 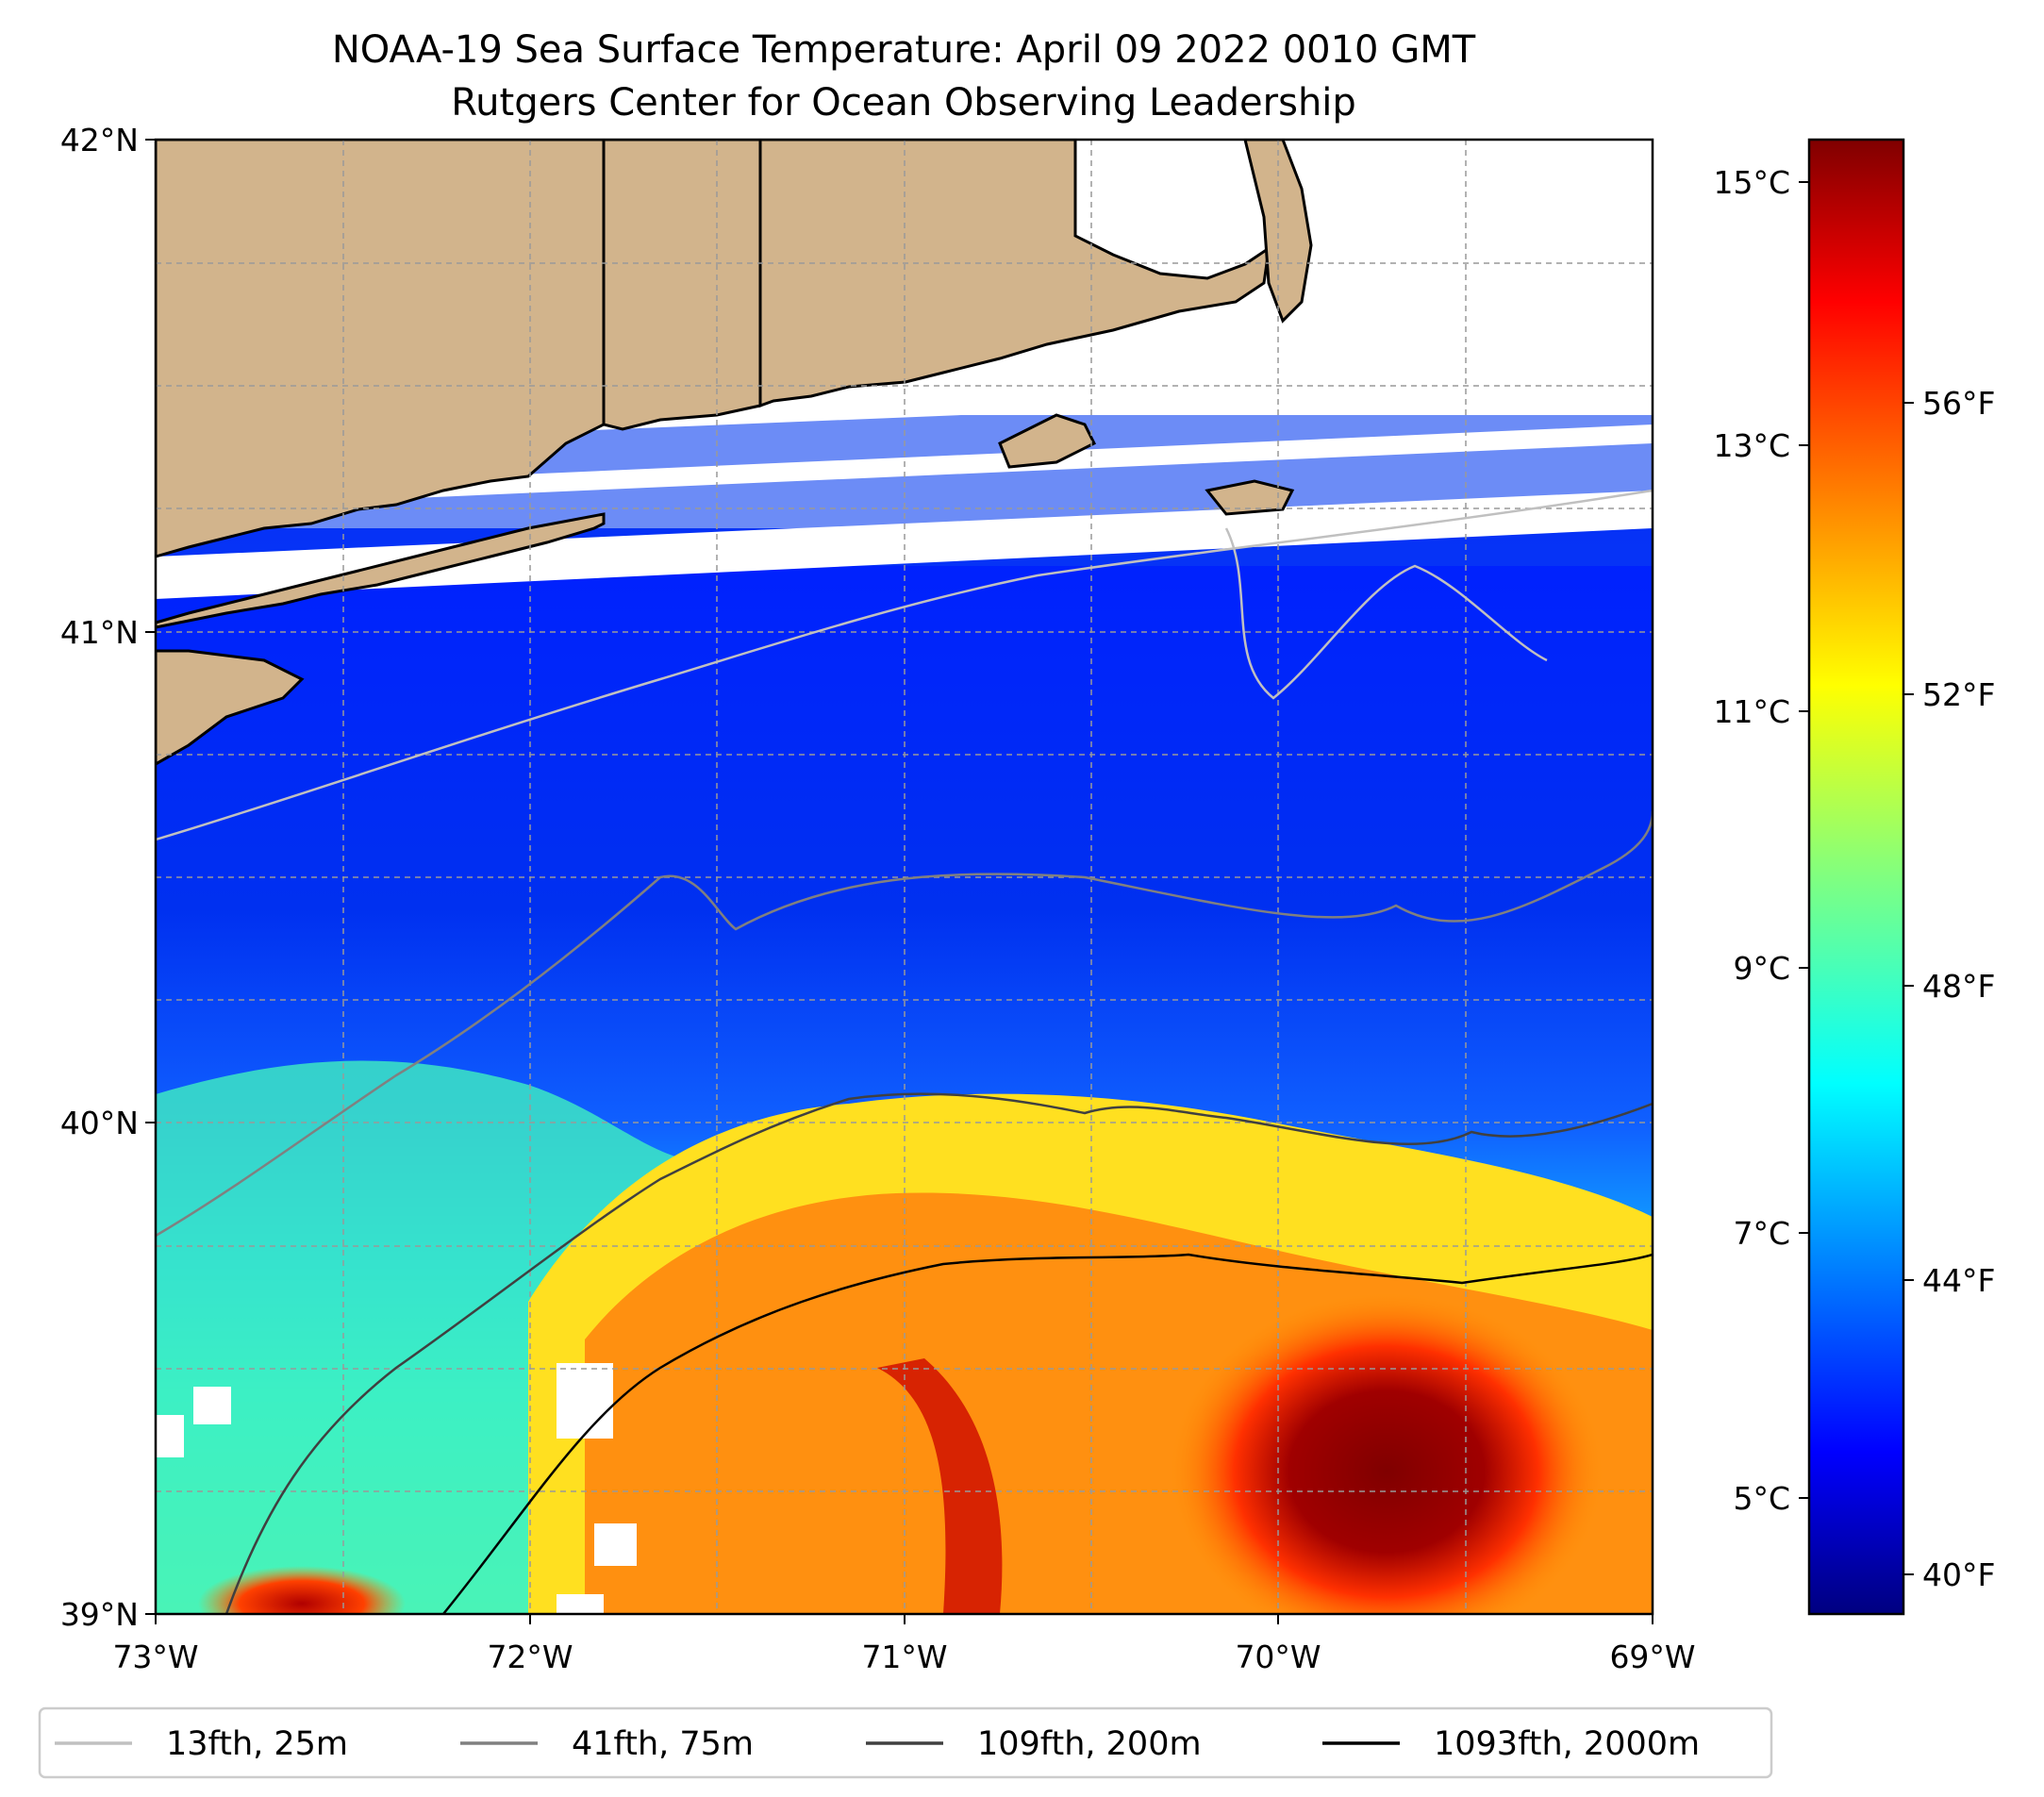 I want to click on colorbar-celsius-label: 11°C, so click(x=1752, y=711).